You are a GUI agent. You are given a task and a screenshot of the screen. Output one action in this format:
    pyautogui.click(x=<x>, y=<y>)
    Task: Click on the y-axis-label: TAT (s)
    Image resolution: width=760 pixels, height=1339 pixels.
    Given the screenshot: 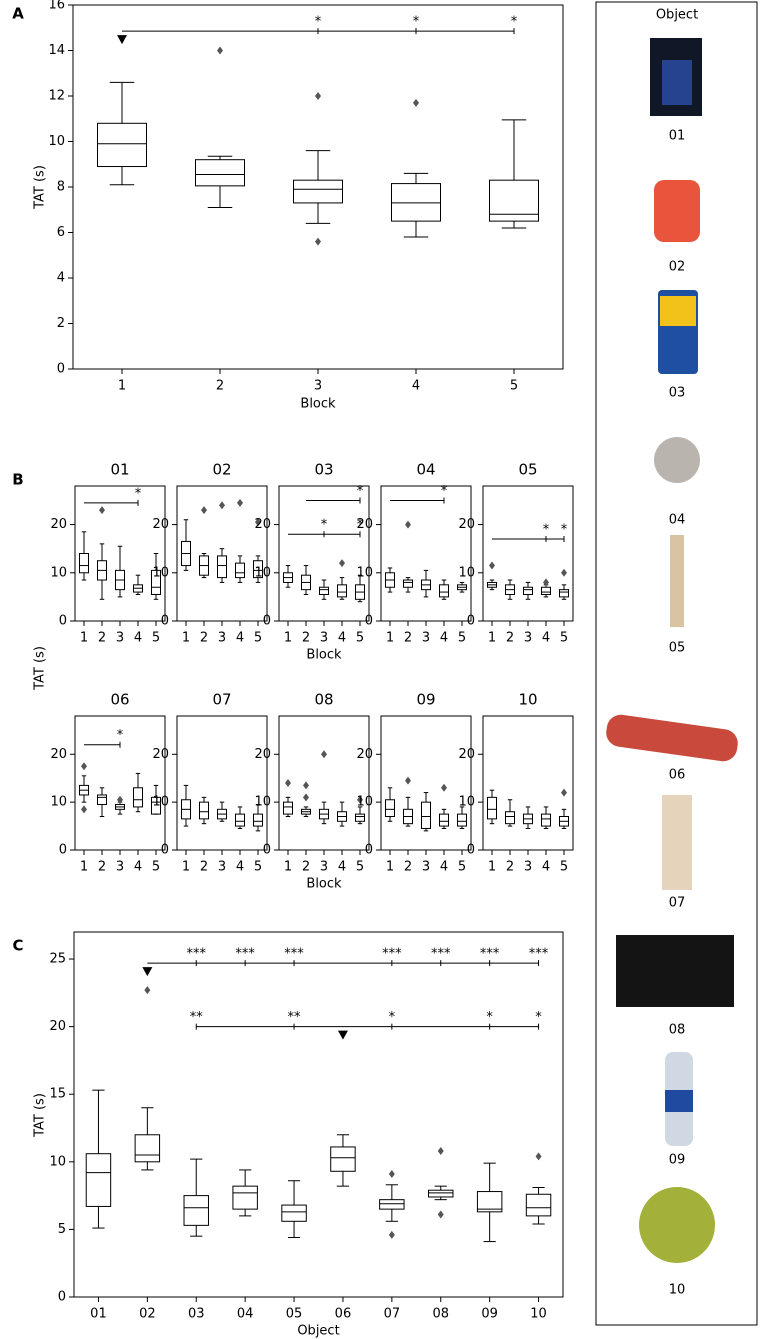 What is the action you would take?
    pyautogui.click(x=40, y=187)
    